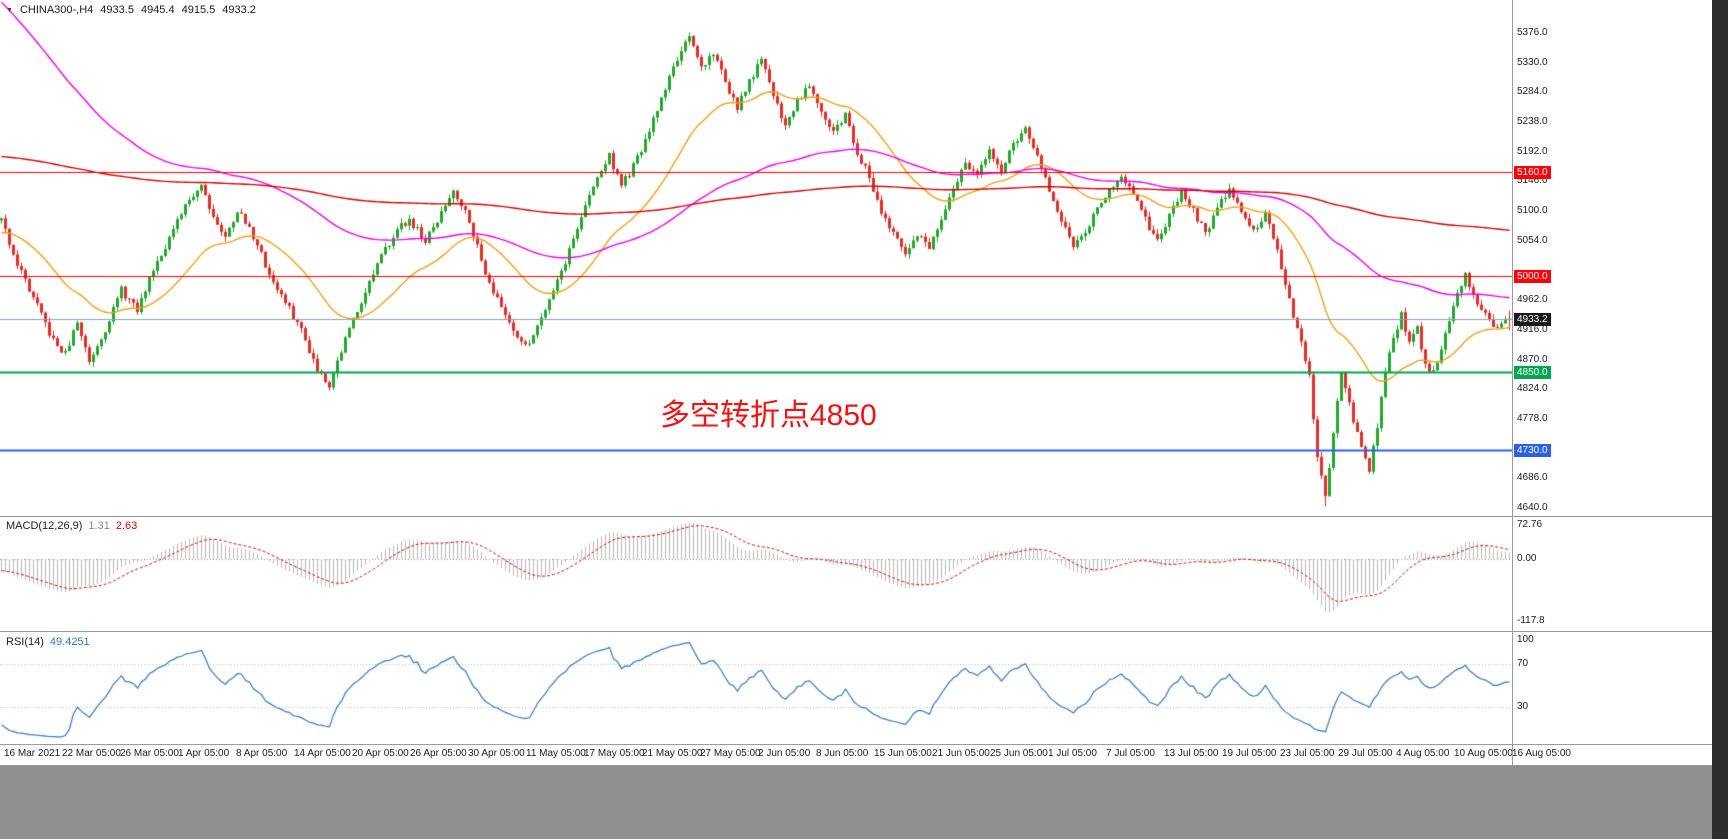  I want to click on quote-open: 4933.5, so click(117, 10).